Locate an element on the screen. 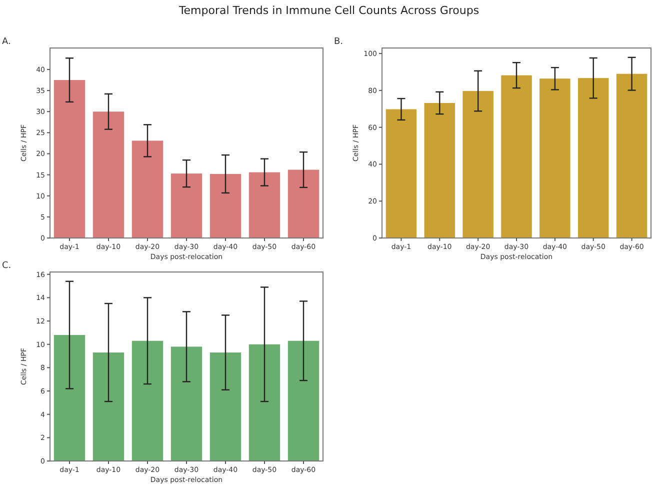 The height and width of the screenshot is (487, 658). text: Temporal Trends in Immune Cell Counts Across Groups is located at coordinates (329, 10).